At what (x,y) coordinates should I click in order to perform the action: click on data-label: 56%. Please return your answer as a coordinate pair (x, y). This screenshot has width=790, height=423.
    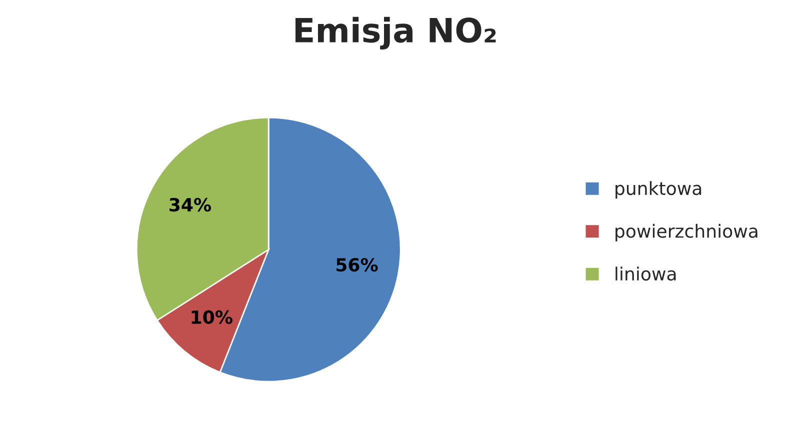
    Looking at the image, I should click on (357, 265).